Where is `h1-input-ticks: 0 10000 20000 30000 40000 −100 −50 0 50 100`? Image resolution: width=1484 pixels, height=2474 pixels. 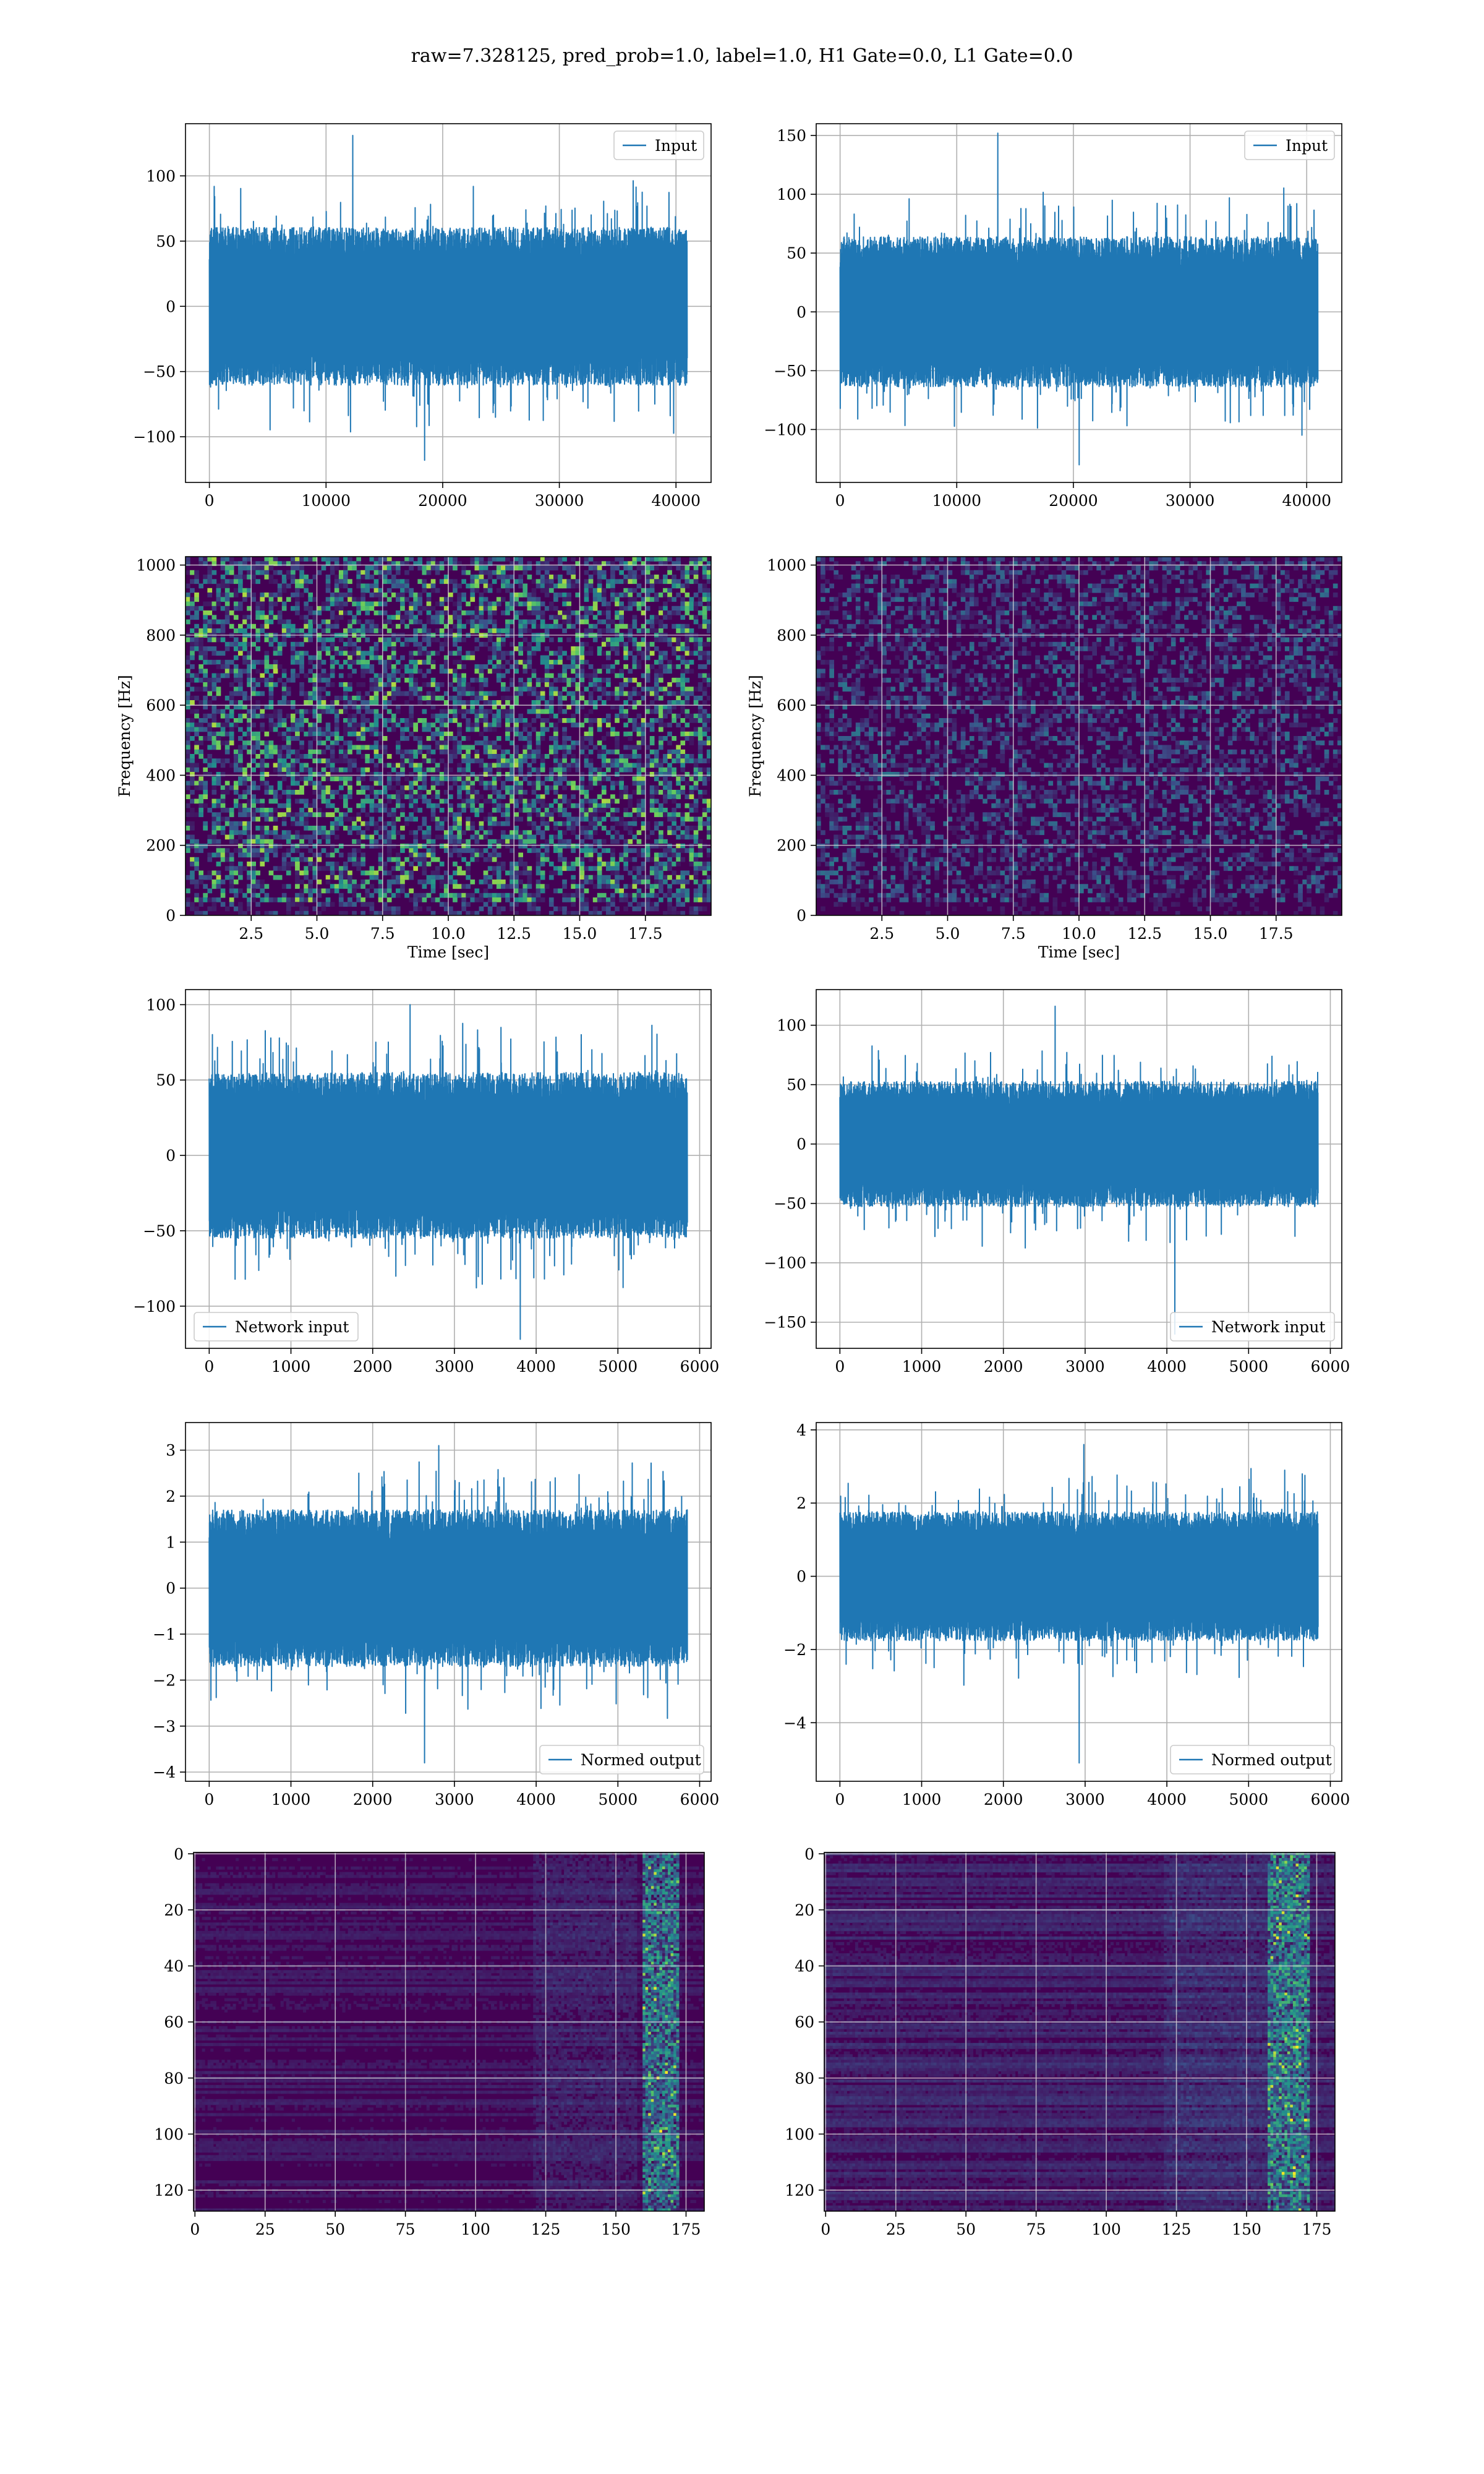
h1-input-ticks: 0 10000 20000 30000 40000 −100 −50 0 50 100 is located at coordinates (417, 339).